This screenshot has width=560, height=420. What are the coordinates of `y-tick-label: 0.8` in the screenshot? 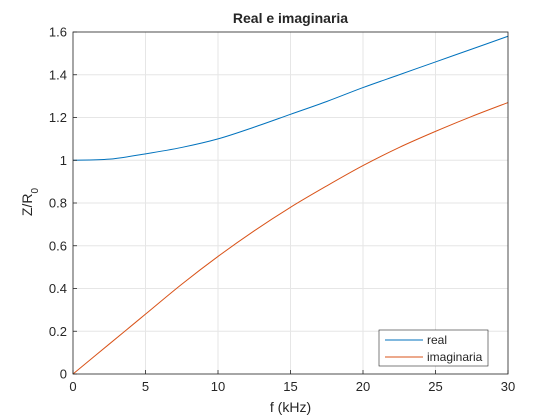 It's located at (58, 203).